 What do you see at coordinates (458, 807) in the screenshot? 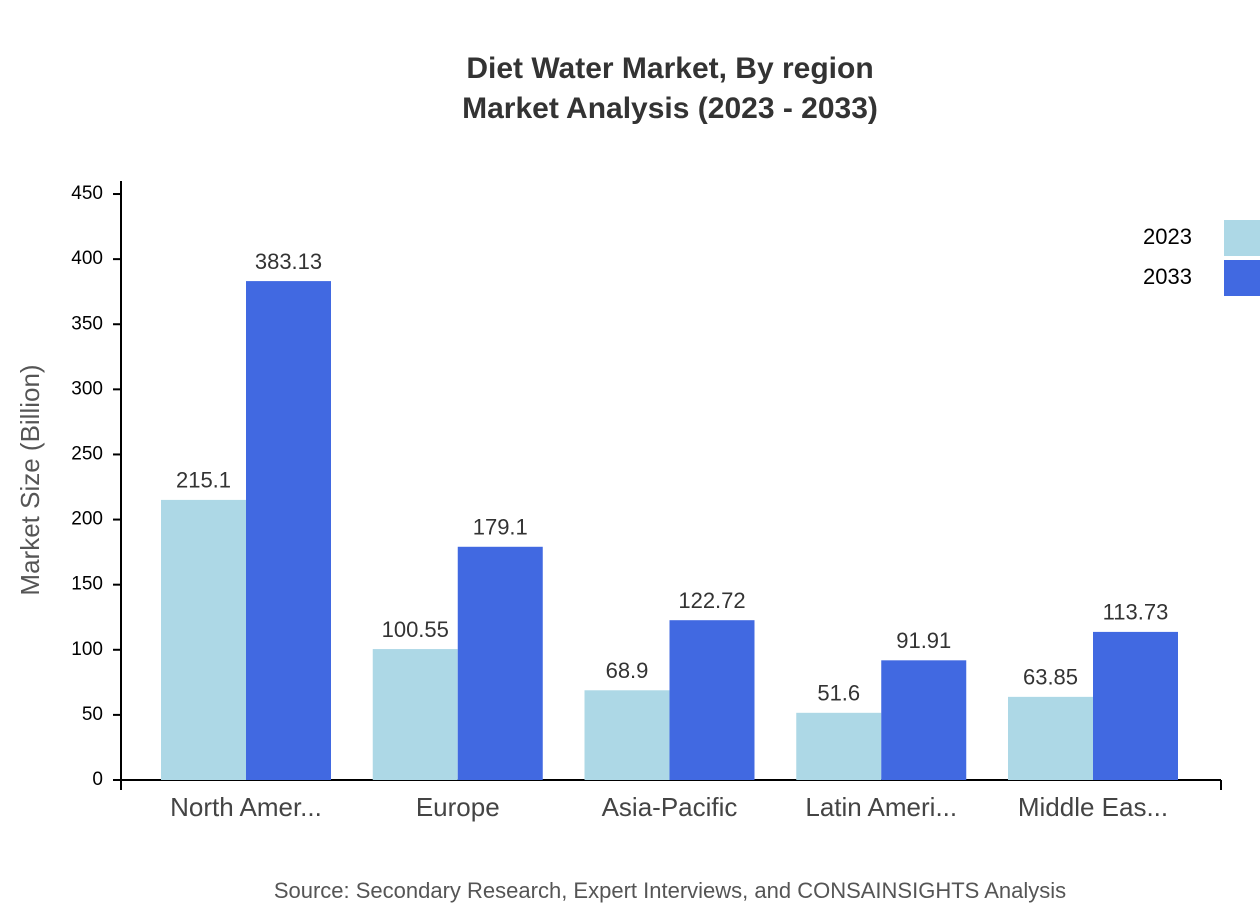
I see `x-tick-label: Europe` at bounding box center [458, 807].